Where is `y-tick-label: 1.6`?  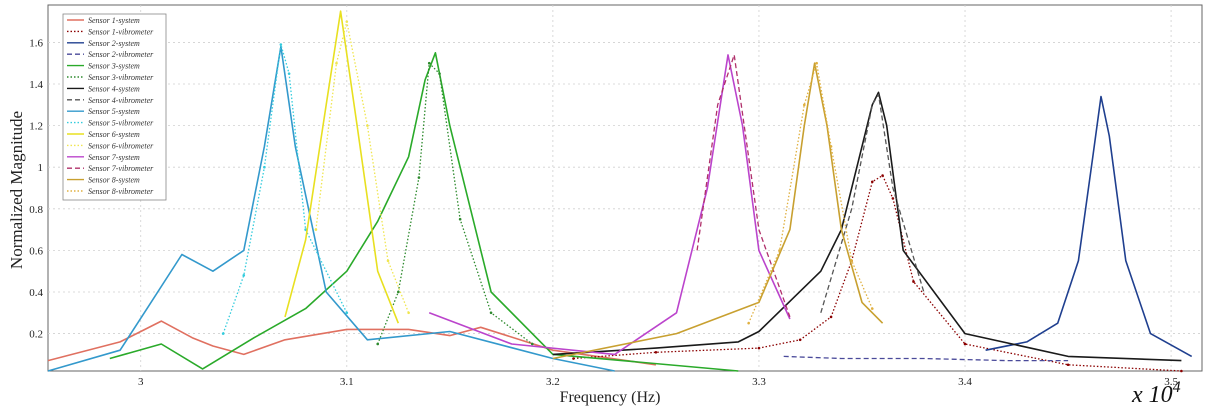 y-tick-label: 1.6 is located at coordinates (36, 43).